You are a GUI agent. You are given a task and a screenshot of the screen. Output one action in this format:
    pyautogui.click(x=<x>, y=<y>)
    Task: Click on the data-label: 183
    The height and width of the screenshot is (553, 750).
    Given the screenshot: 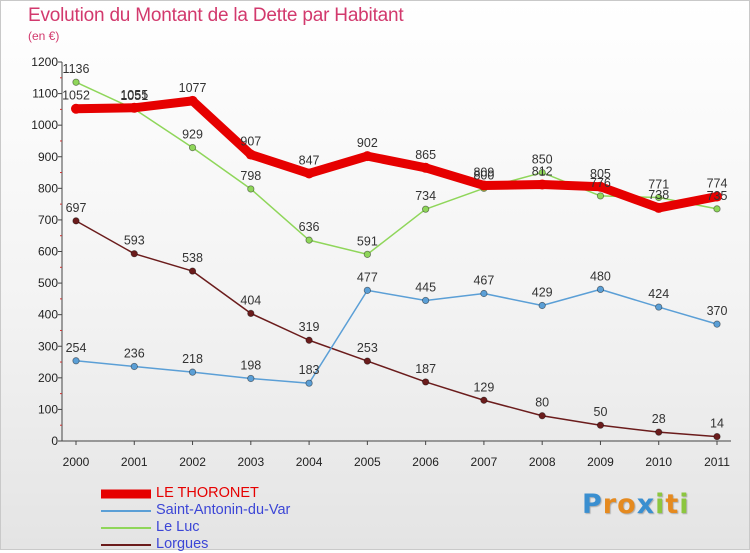 What is the action you would take?
    pyautogui.click(x=309, y=370)
    